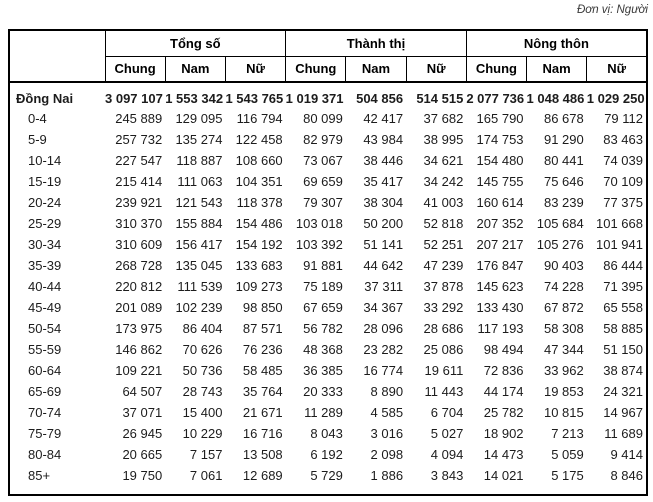 This screenshot has width=653, height=502. Describe the element at coordinates (139, 265) in the screenshot. I see `cell-value: 268 728` at that location.